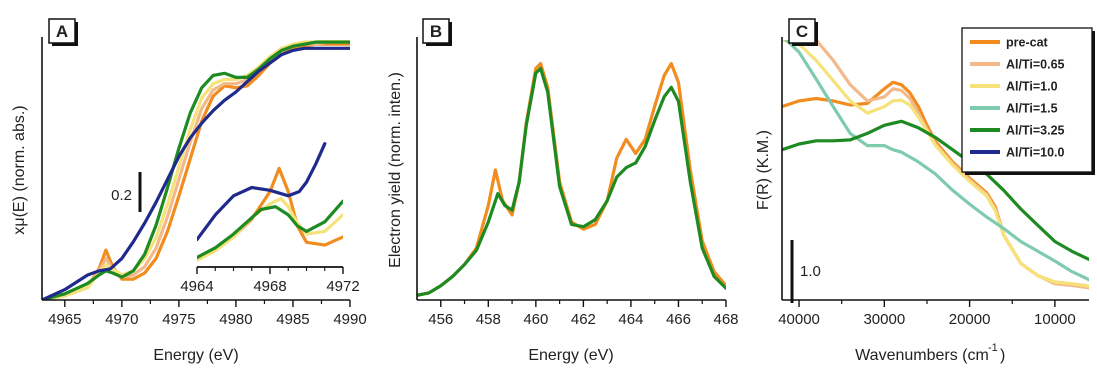 The width and height of the screenshot is (1097, 371). What do you see at coordinates (970, 319) in the screenshot?
I see `x-tick-label-C-2: 20000` at bounding box center [970, 319].